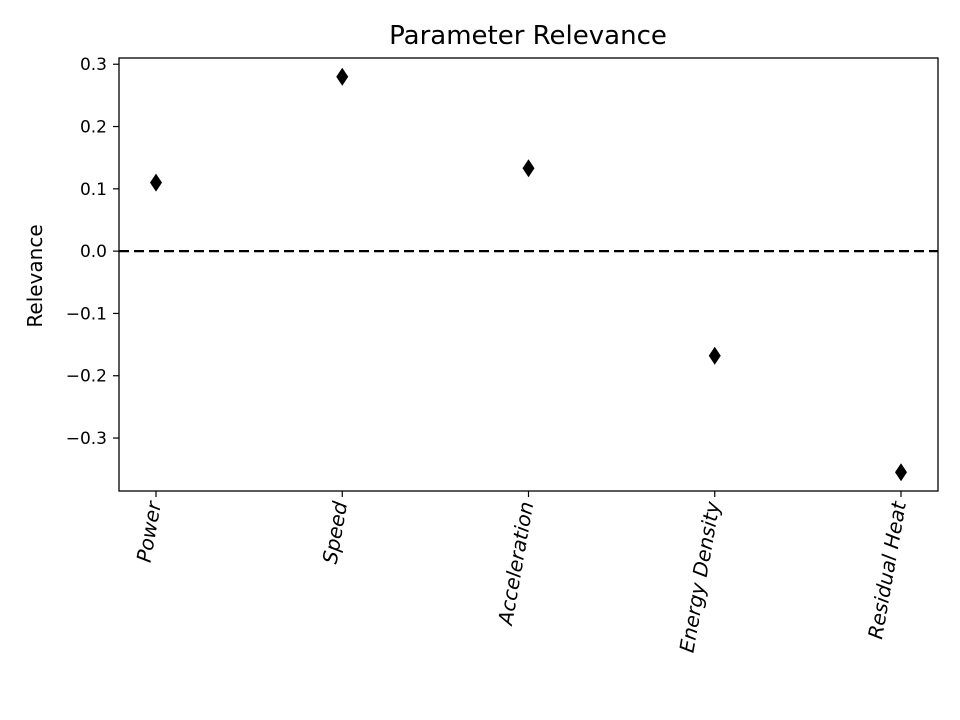 The width and height of the screenshot is (960, 720). Describe the element at coordinates (86, 439) in the screenshot. I see `y-tick-label: −0.3` at that location.